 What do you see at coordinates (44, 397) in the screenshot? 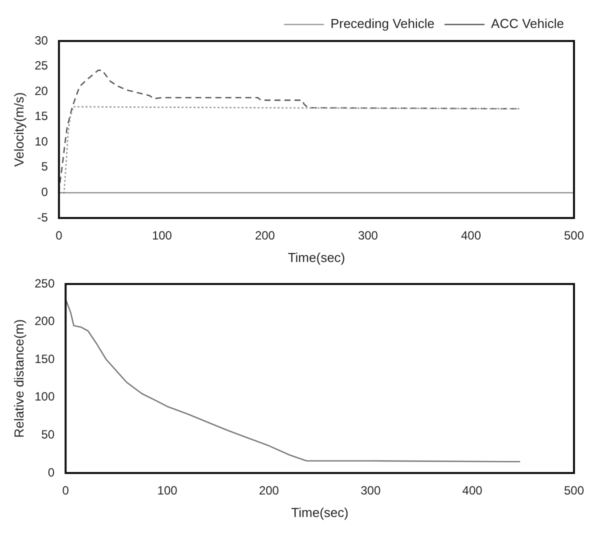
I see `y-tick-label: 100` at bounding box center [44, 397].